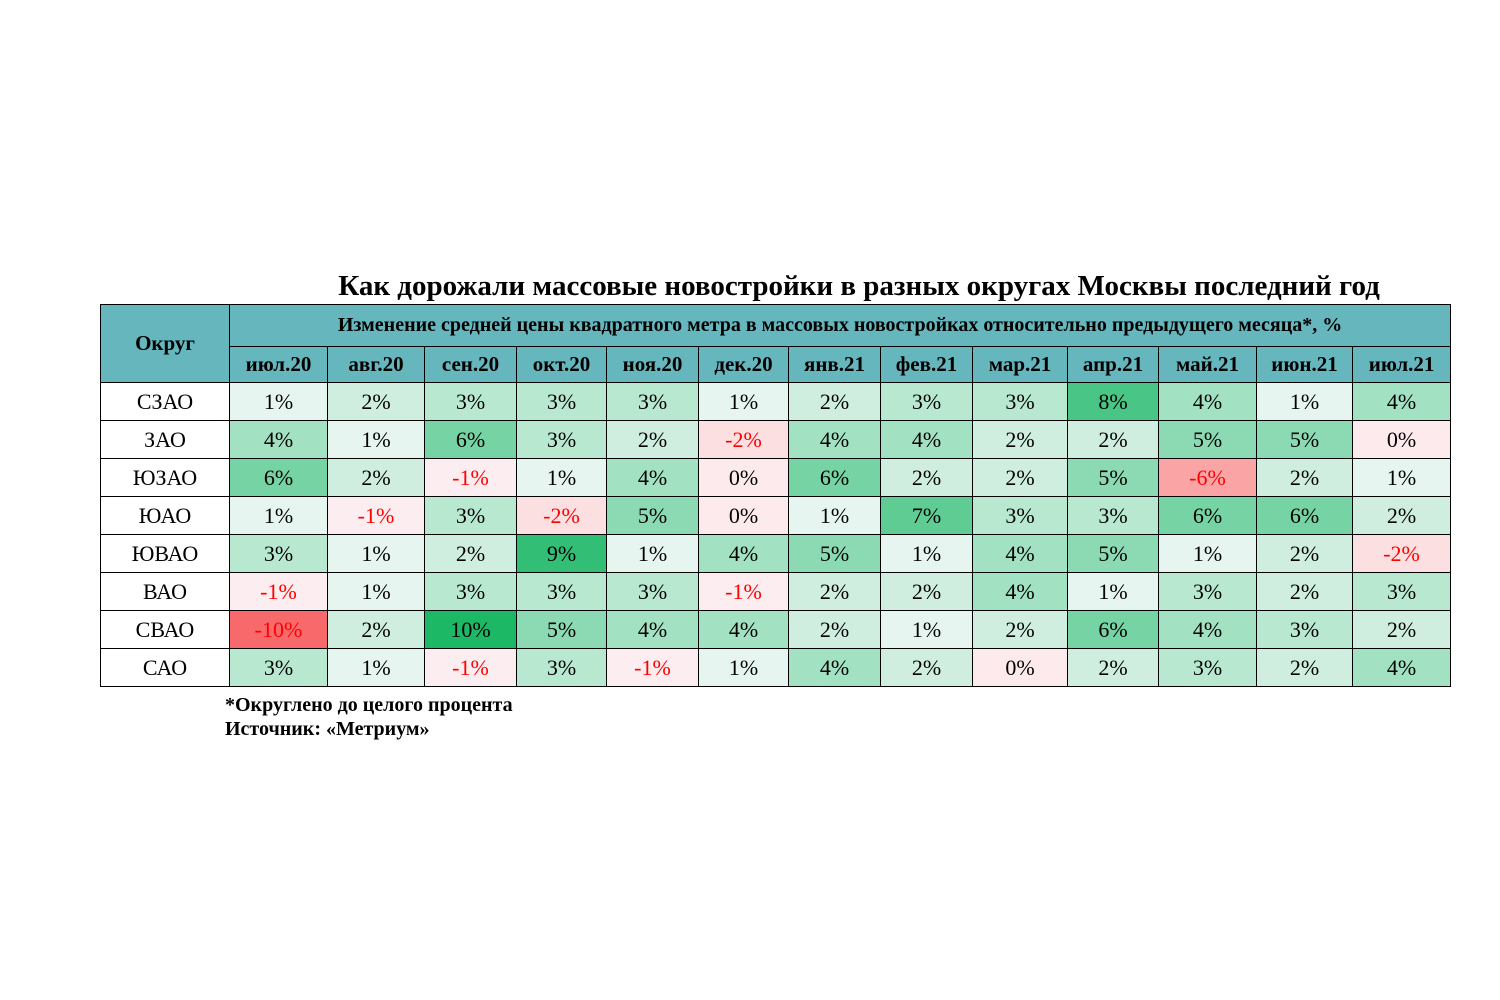 Image resolution: width=1500 pixels, height=1000 pixels. I want to click on month-header: июл.20, so click(278, 364).